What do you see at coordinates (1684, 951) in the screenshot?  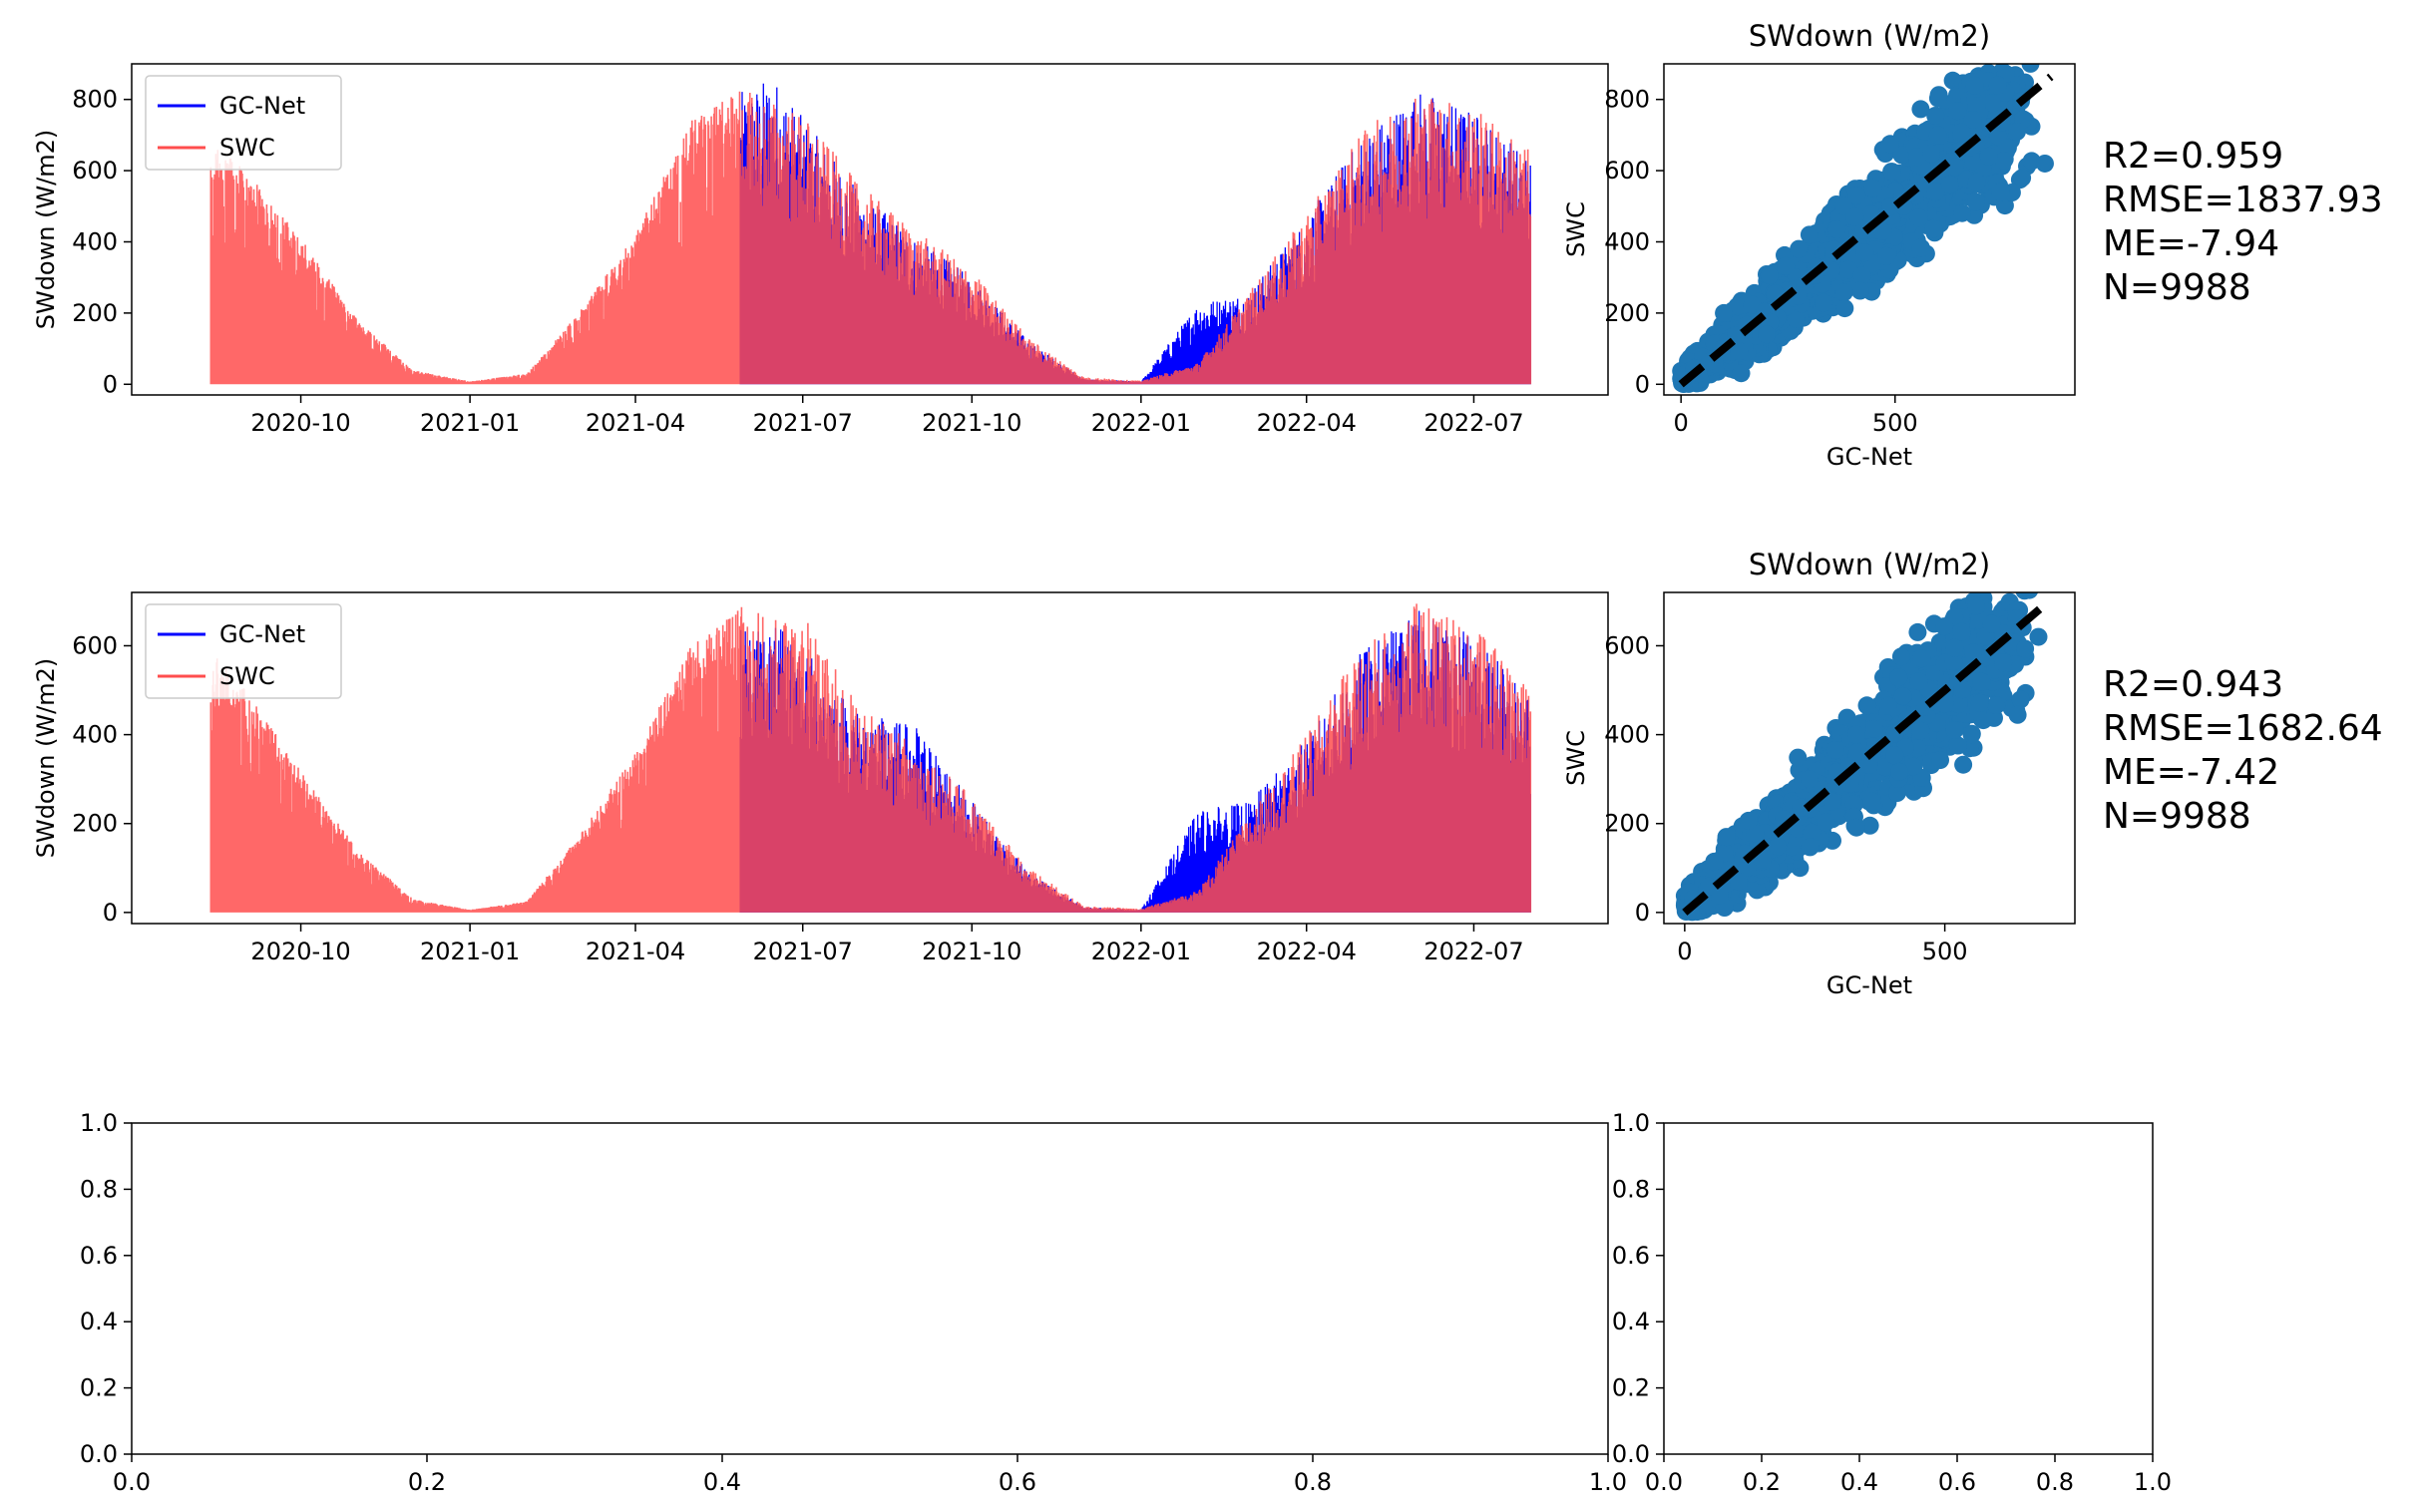 I see `x-tick-label: 0` at bounding box center [1684, 951].